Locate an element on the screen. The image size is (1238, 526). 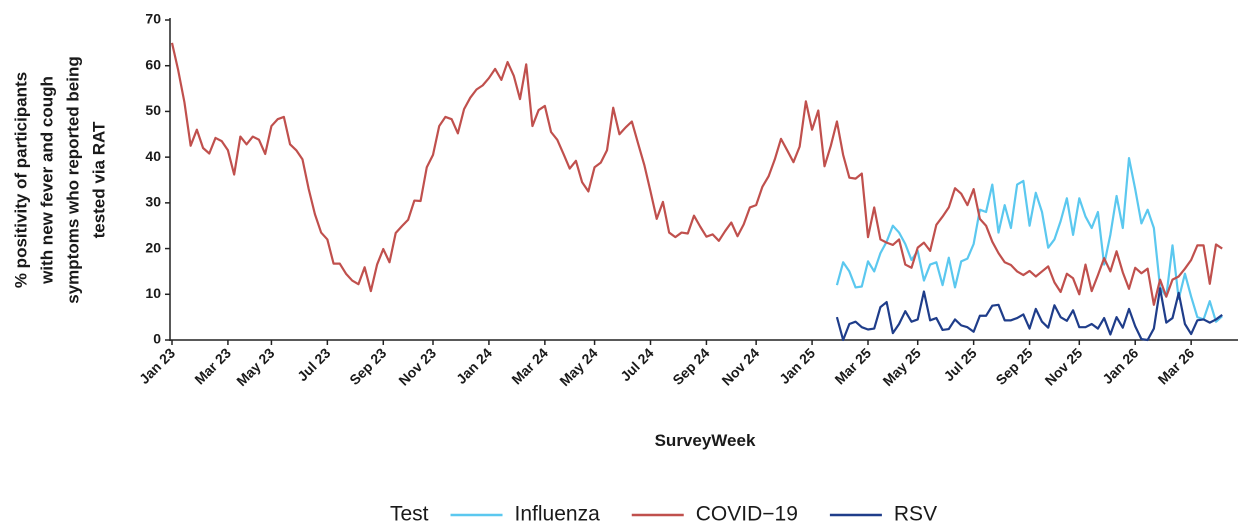
x-tick-label: Jul 24 is located at coordinates (637, 365).